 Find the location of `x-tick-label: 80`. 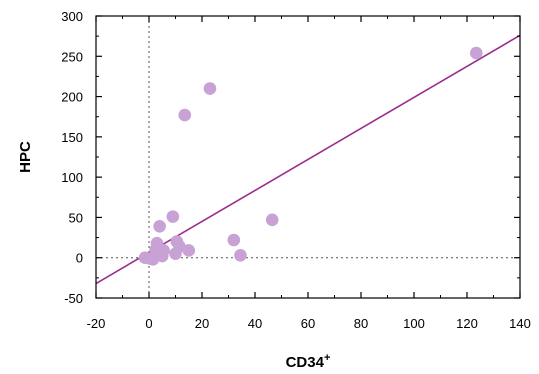

x-tick-label: 80 is located at coordinates (361, 323).